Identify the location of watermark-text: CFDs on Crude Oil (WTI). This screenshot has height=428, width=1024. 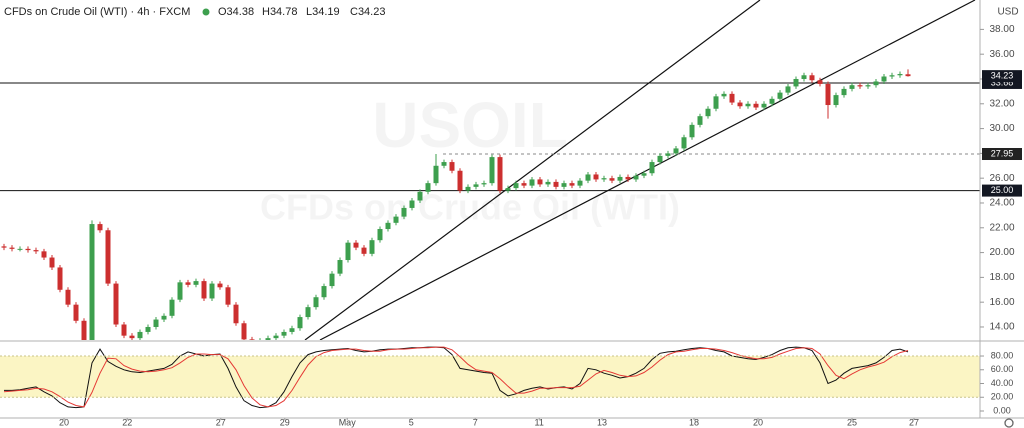
(470, 207).